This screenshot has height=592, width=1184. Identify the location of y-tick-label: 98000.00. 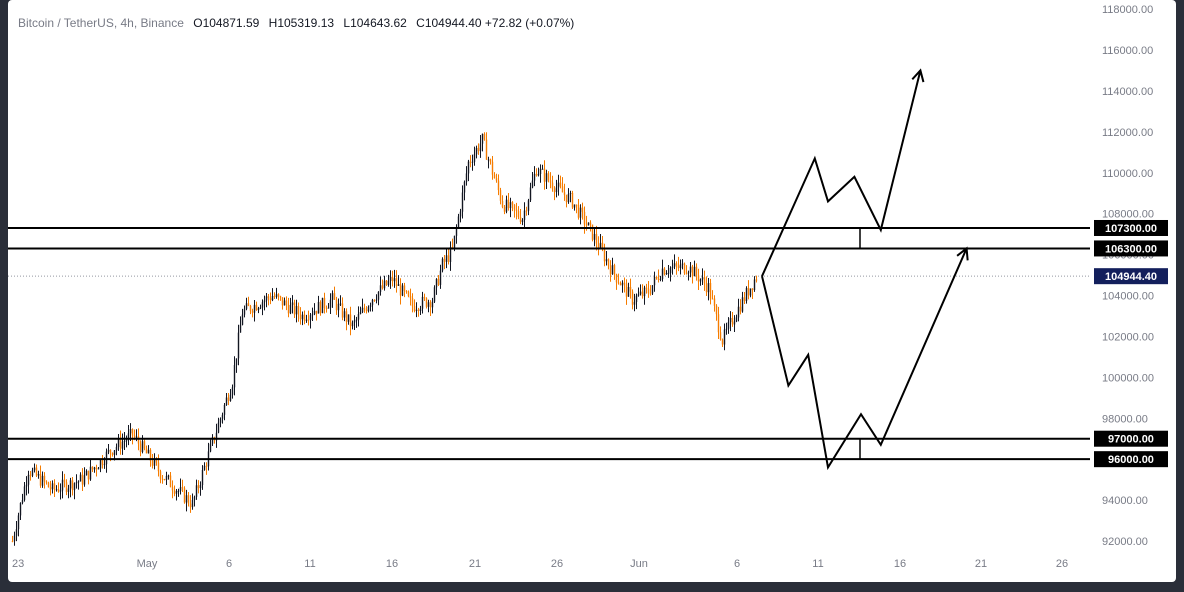
(1125, 419).